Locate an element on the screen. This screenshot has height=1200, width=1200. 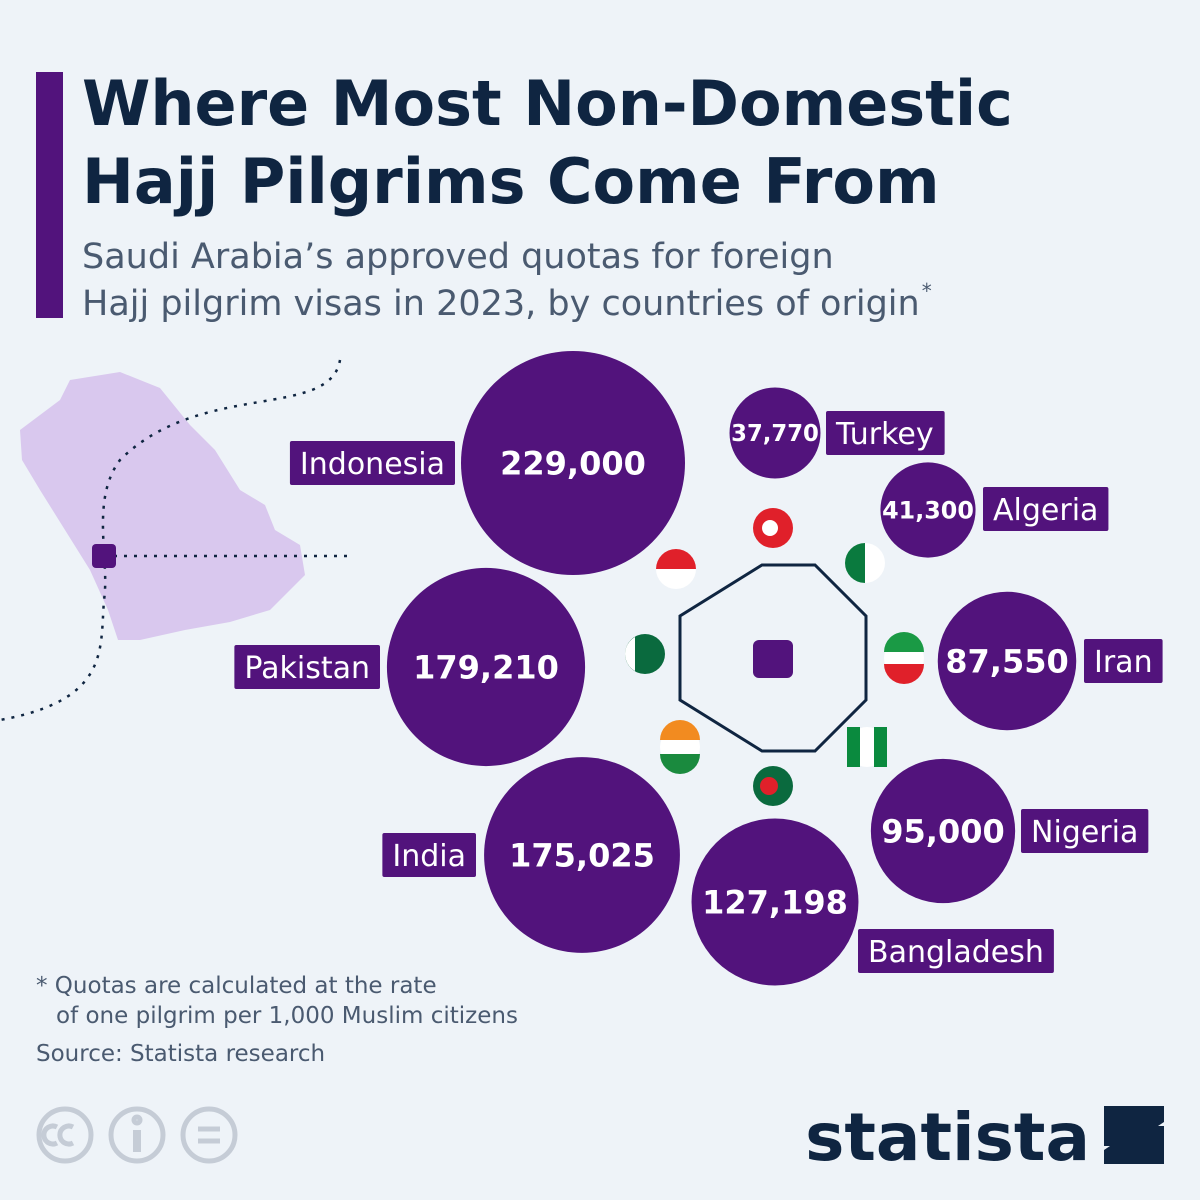
value-label: 127,198 is located at coordinates (775, 903).